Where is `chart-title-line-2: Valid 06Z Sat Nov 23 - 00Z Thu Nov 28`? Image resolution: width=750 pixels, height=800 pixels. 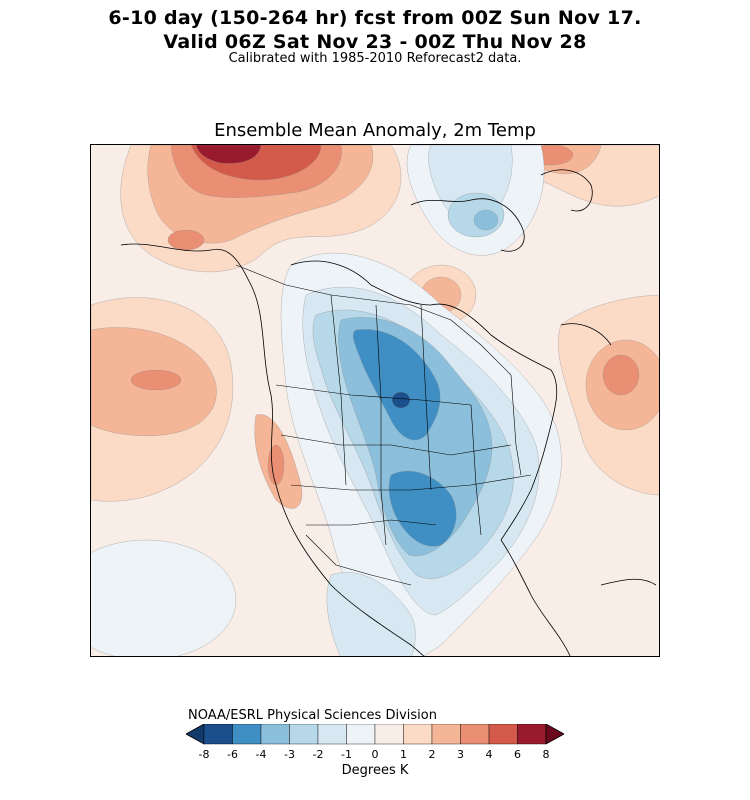
chart-title-line-2: Valid 06Z Sat Nov 23 - 00Z Thu Nov 28 is located at coordinates (375, 42).